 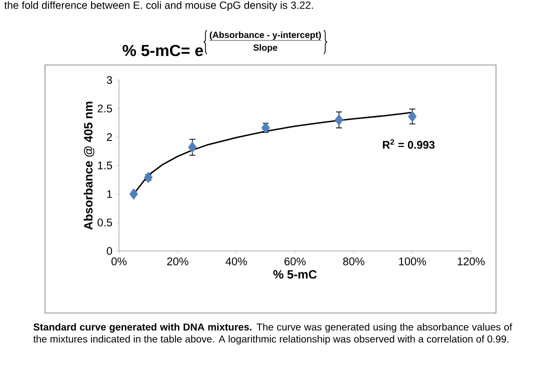 I want to click on y-tick-label: 3, so click(x=109, y=80).